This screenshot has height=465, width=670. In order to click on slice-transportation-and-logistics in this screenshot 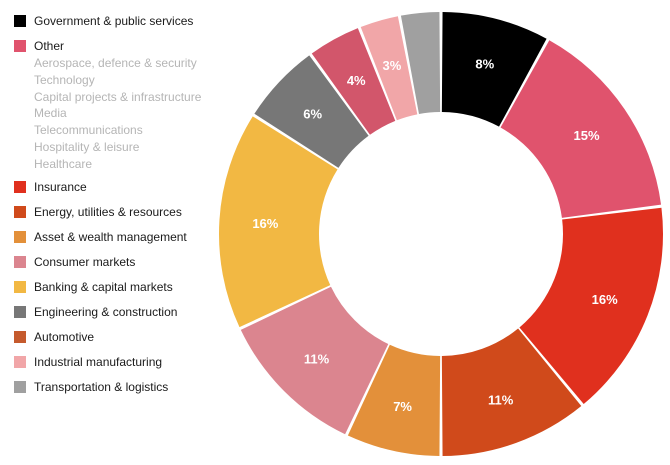, I will do `click(420, 63)`.